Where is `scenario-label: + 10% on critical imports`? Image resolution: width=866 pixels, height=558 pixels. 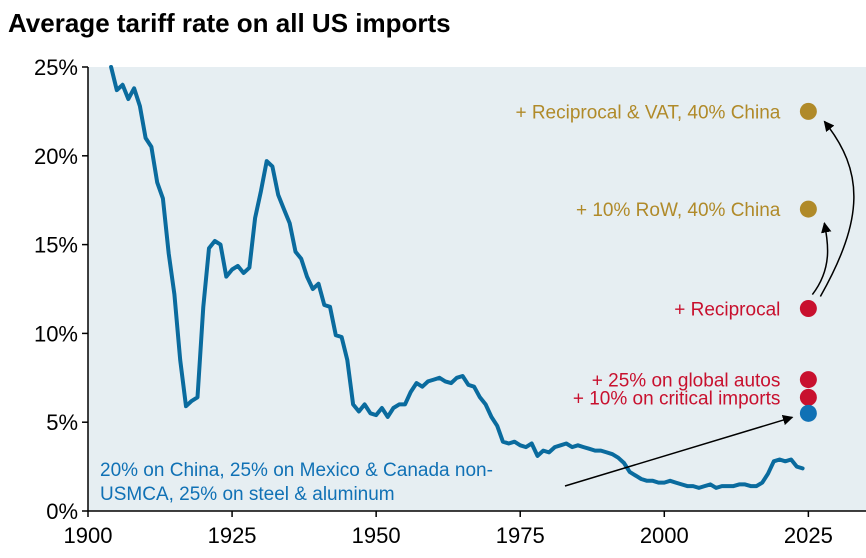 scenario-label: + 10% on critical imports is located at coordinates (677, 398).